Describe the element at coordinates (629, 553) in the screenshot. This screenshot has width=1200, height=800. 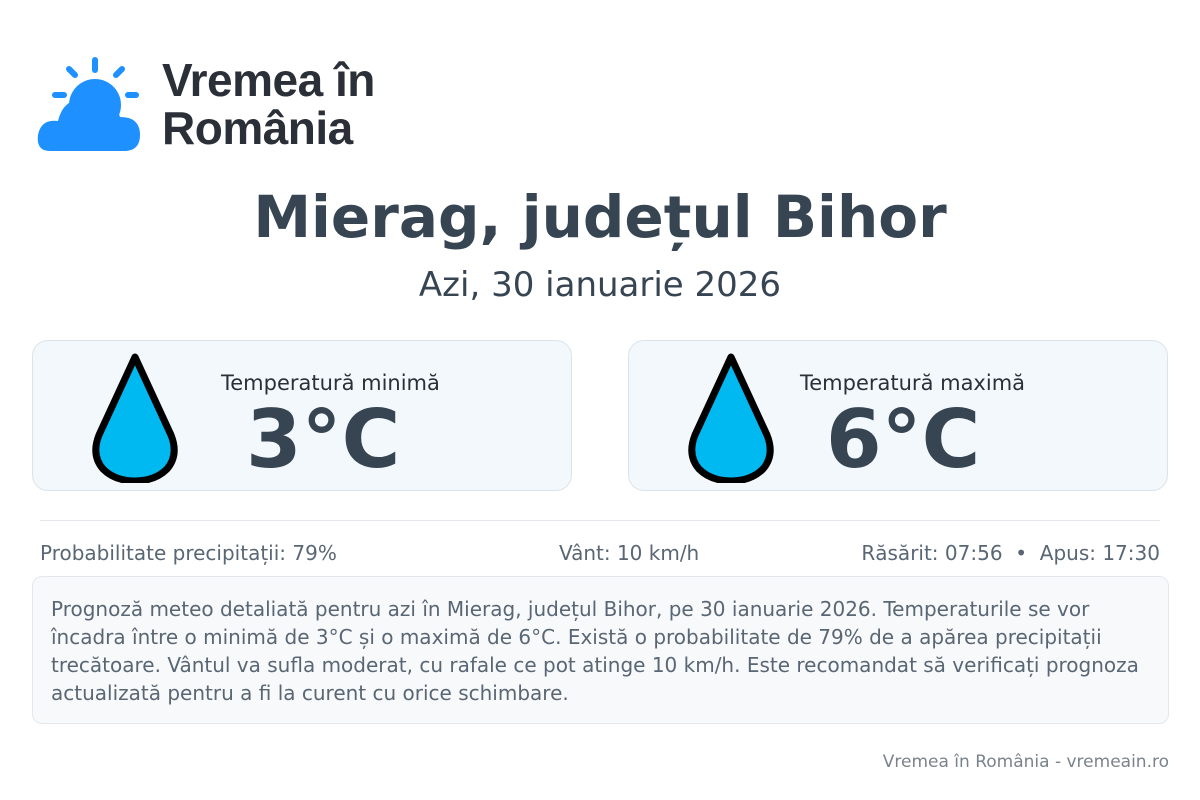
I see `wind-stat: Vânt: 10 km/h` at that location.